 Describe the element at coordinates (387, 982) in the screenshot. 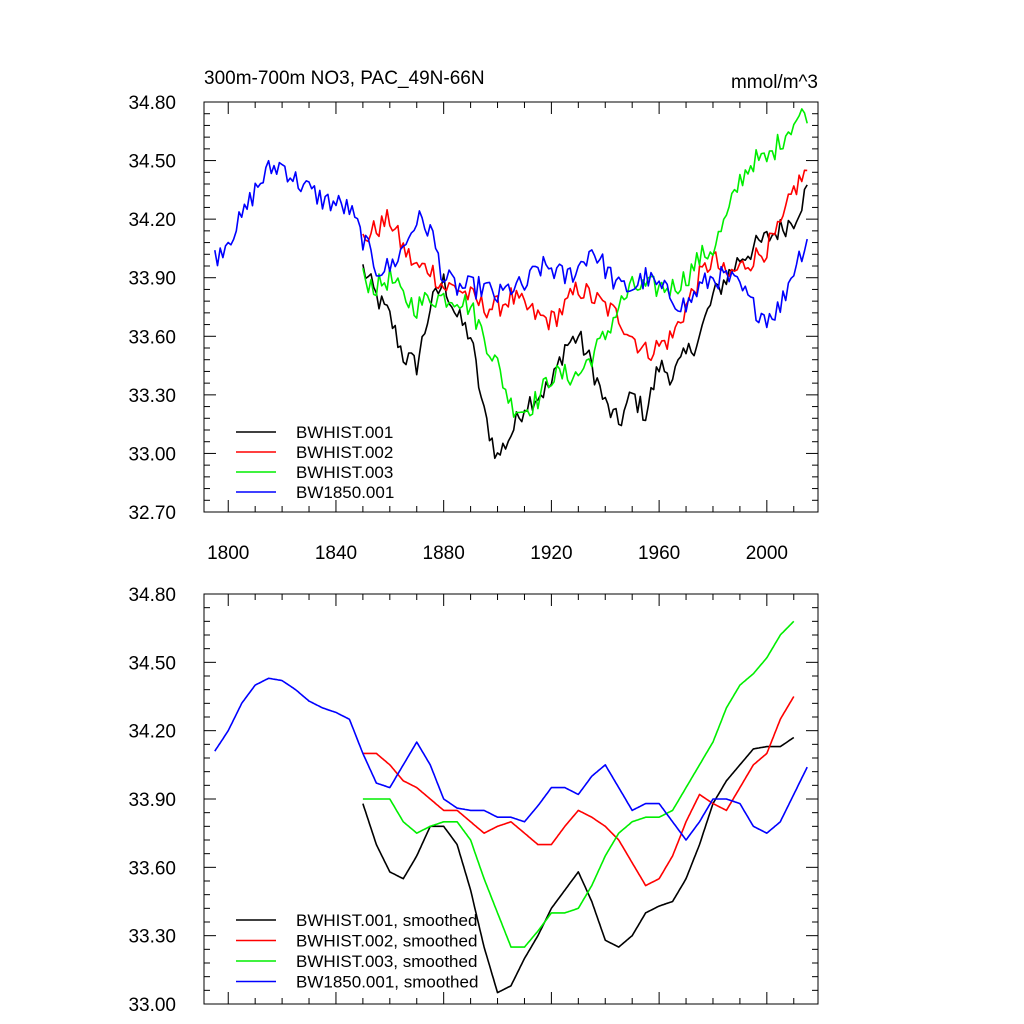

I see `legend-label: BW1850.001, smoothed` at that location.